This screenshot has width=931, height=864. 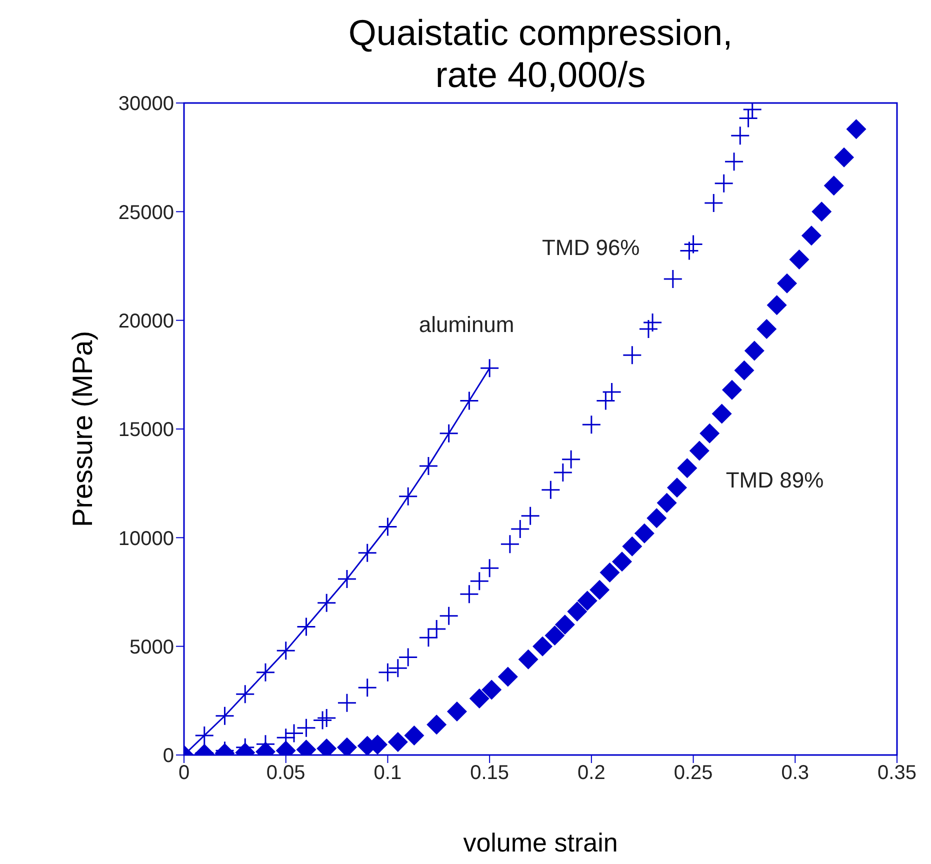 I want to click on y-tick-label: 30000, so click(x=146, y=104).